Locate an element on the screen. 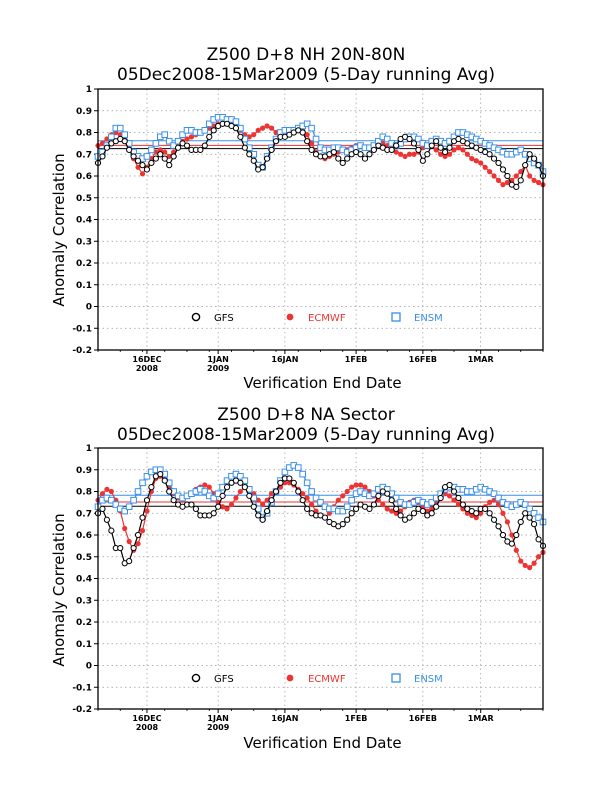 The height and width of the screenshot is (792, 612). y-tick-label: 0.4 is located at coordinates (84, 221).